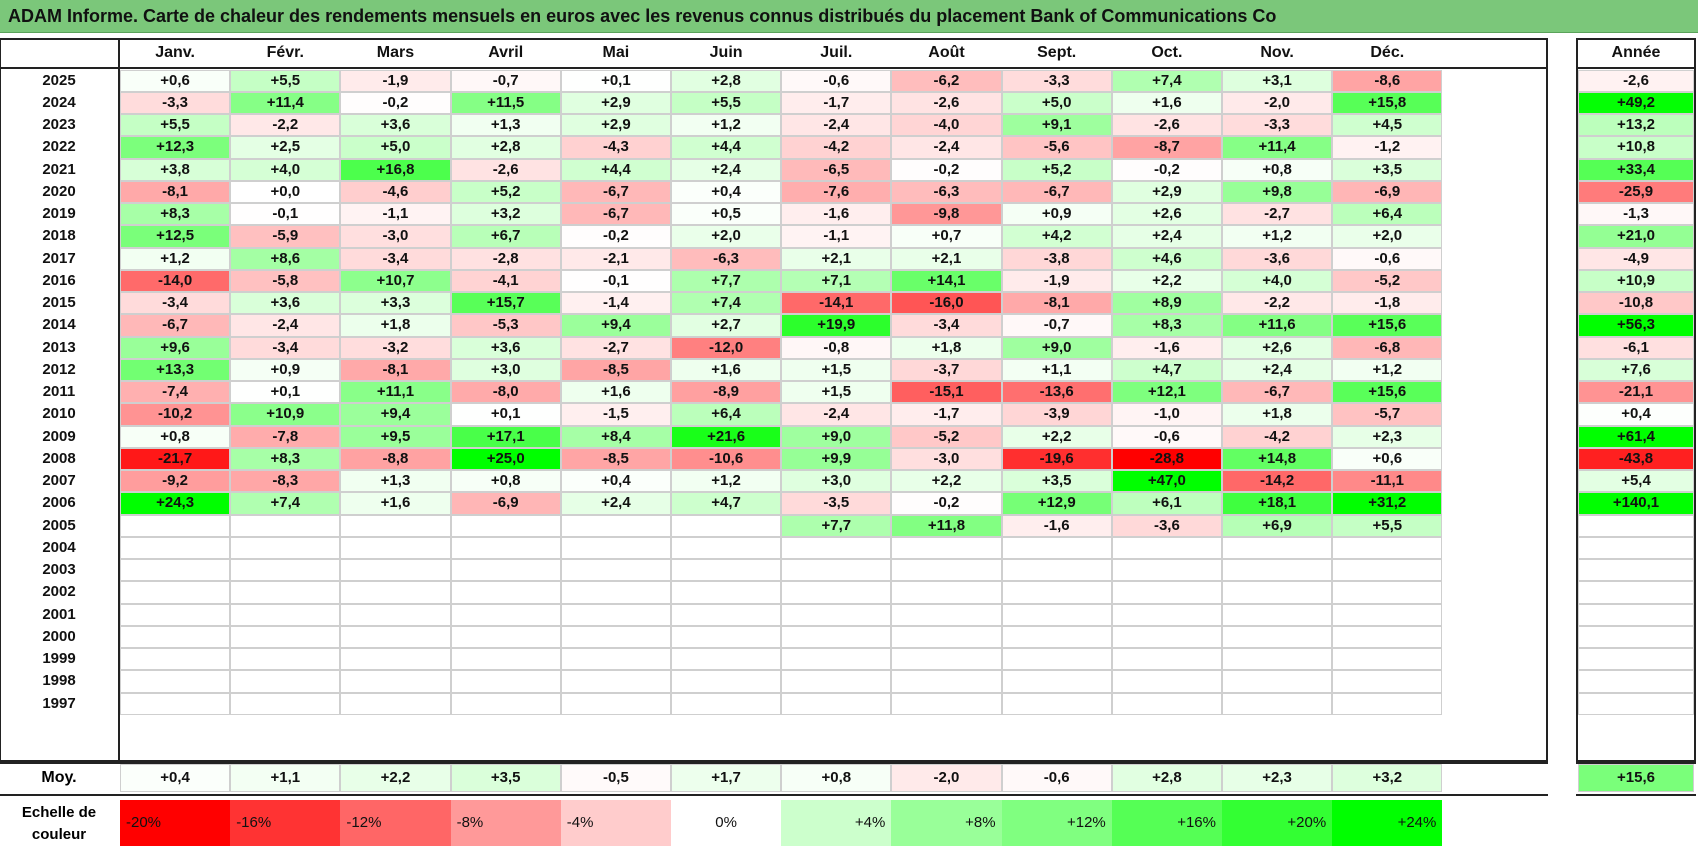  I want to click on color-scale-swatch: +20%, so click(1277, 823).